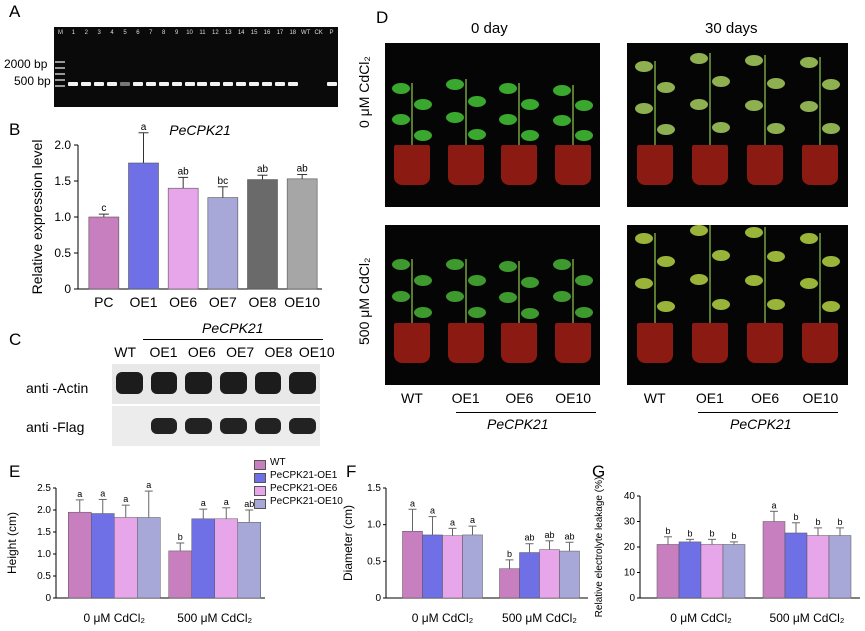 Image resolution: width=865 pixels, height=631 pixels. Describe the element at coordinates (151, 33) in the screenshot. I see `gel-lane-label: 7` at that location.